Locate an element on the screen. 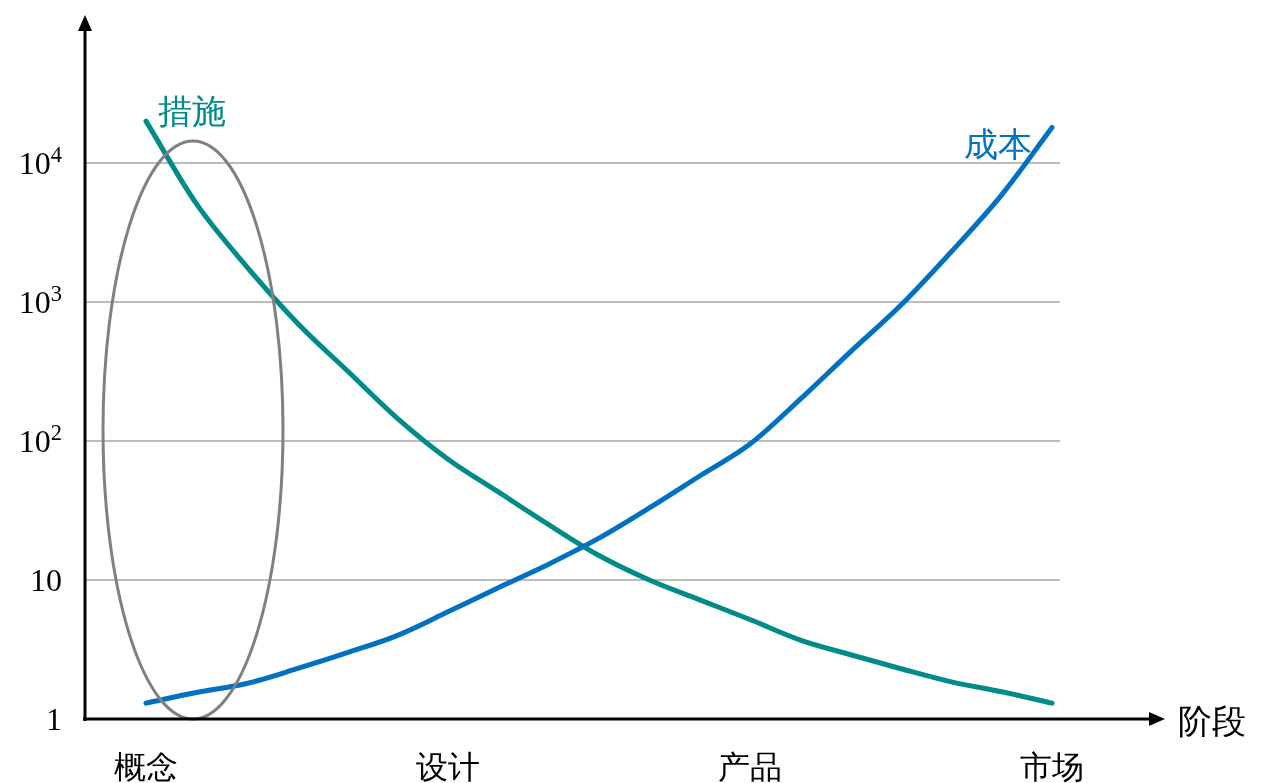  x-tick-label: 设计 is located at coordinates (448, 766).